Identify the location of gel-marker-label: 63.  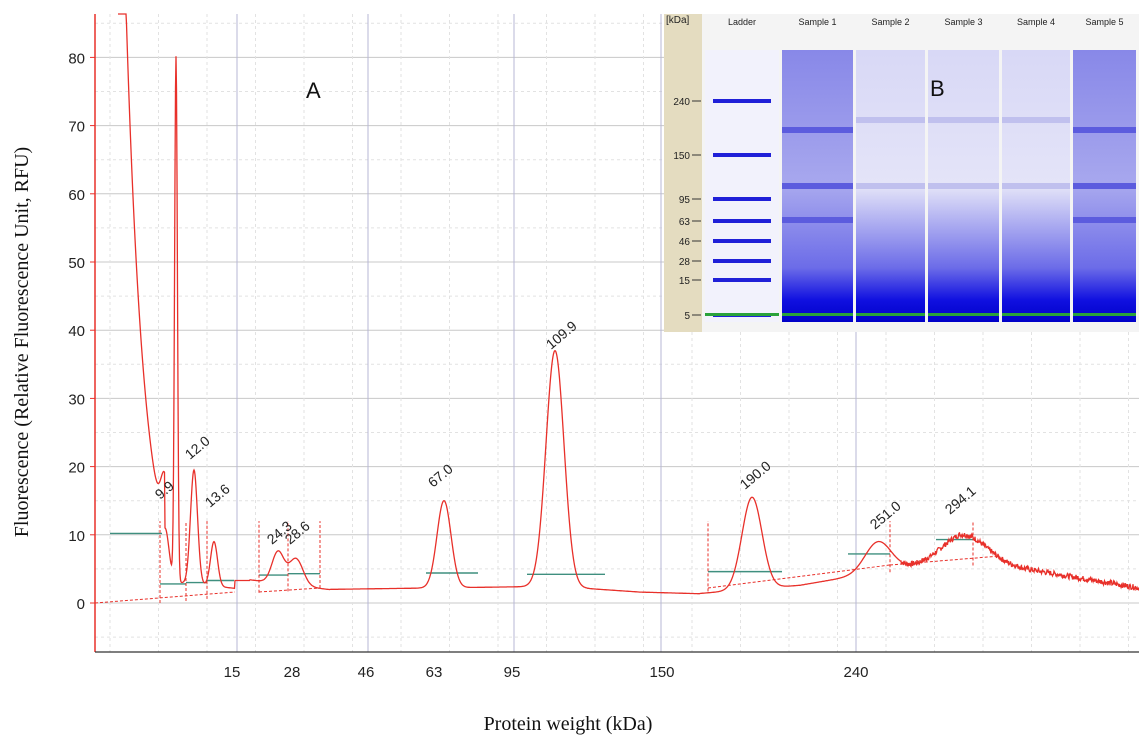
(685, 222).